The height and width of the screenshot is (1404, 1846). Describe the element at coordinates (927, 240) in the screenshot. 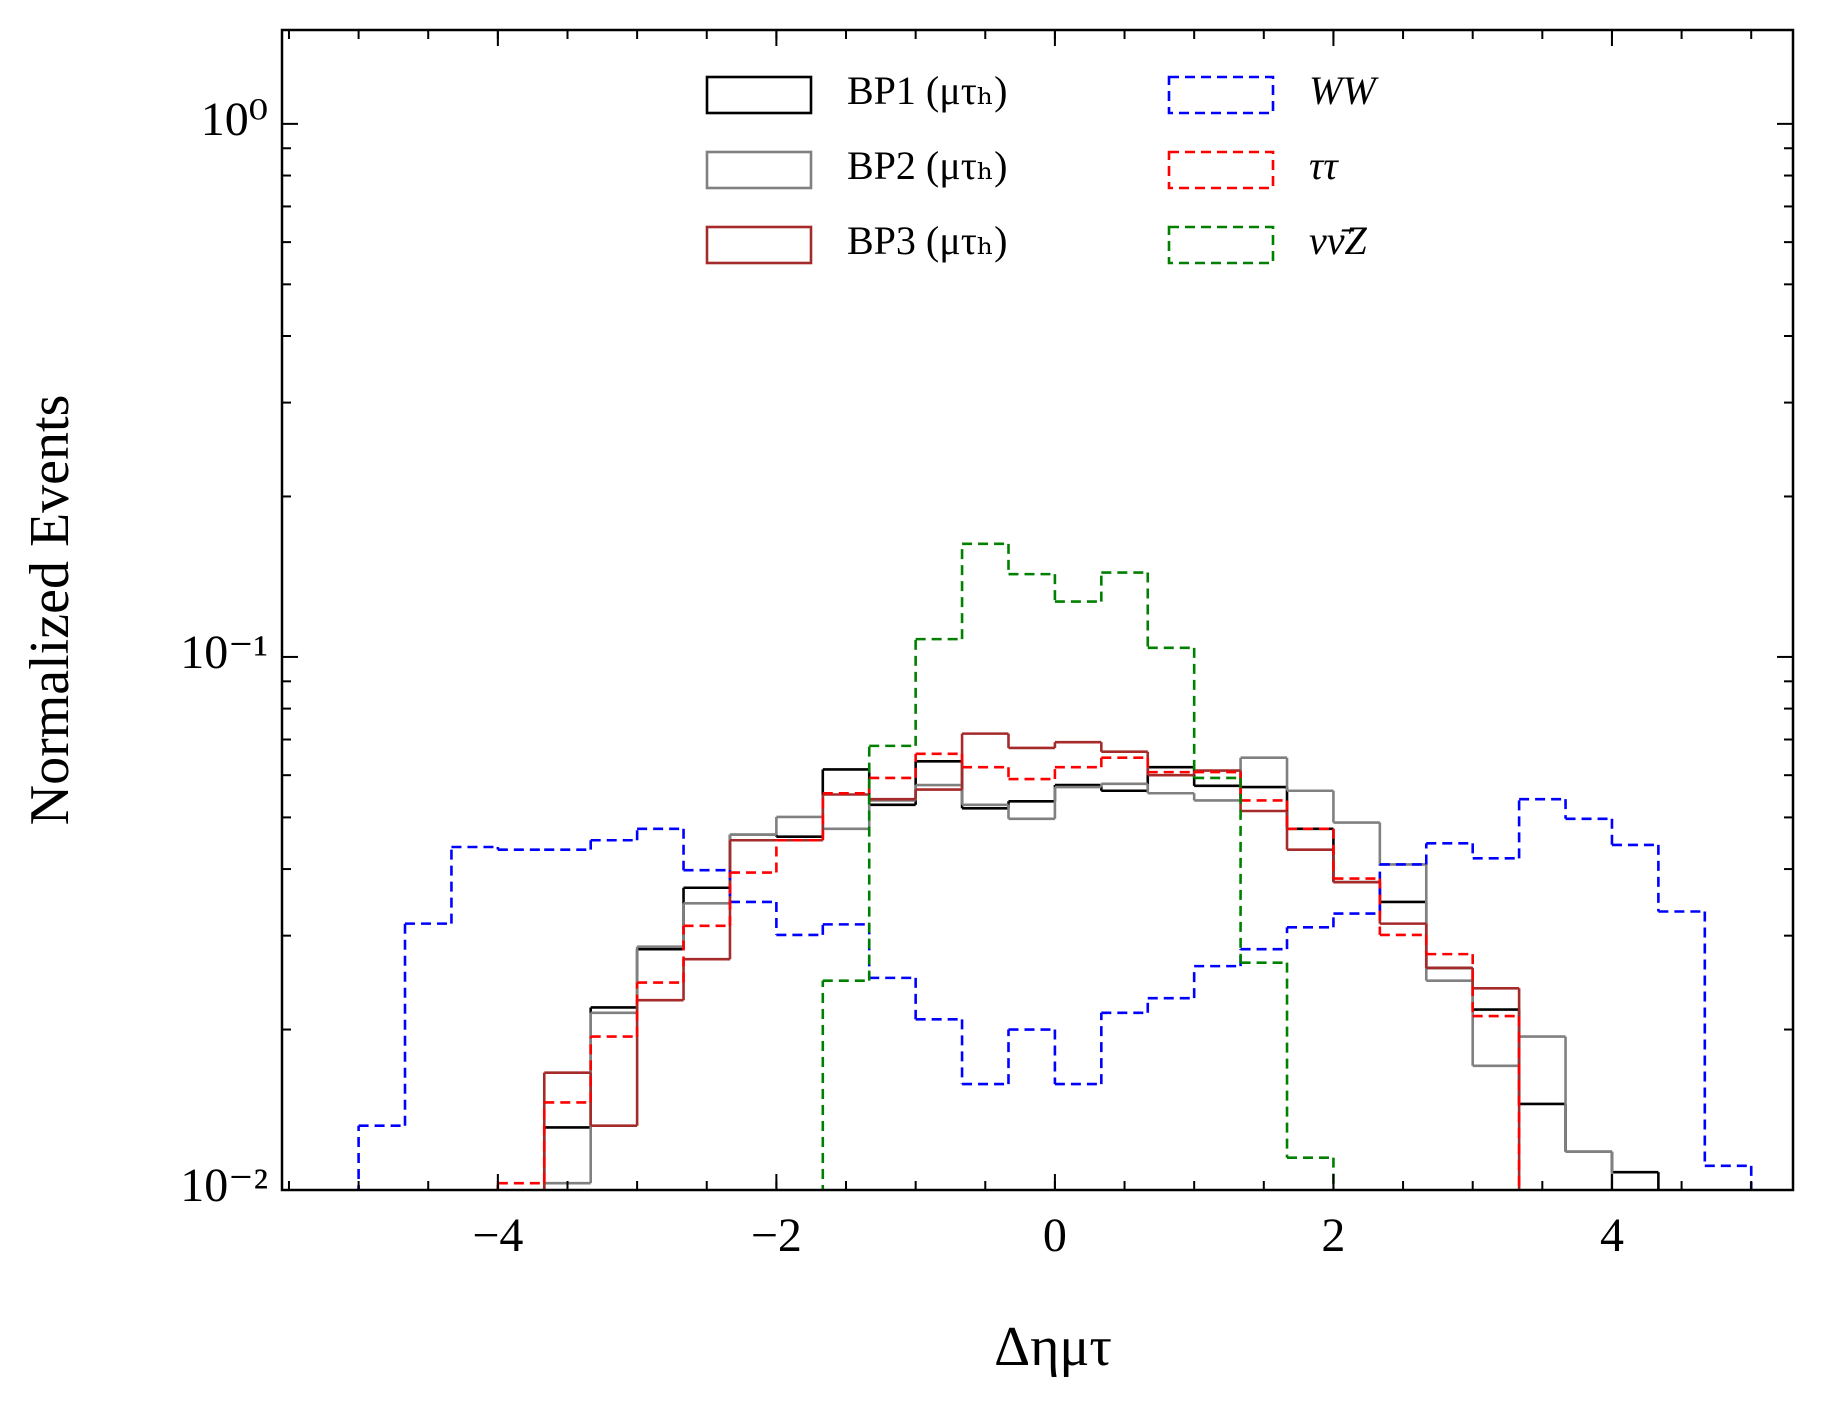

I see `legend-label: BP3 (μτₕ)` at that location.